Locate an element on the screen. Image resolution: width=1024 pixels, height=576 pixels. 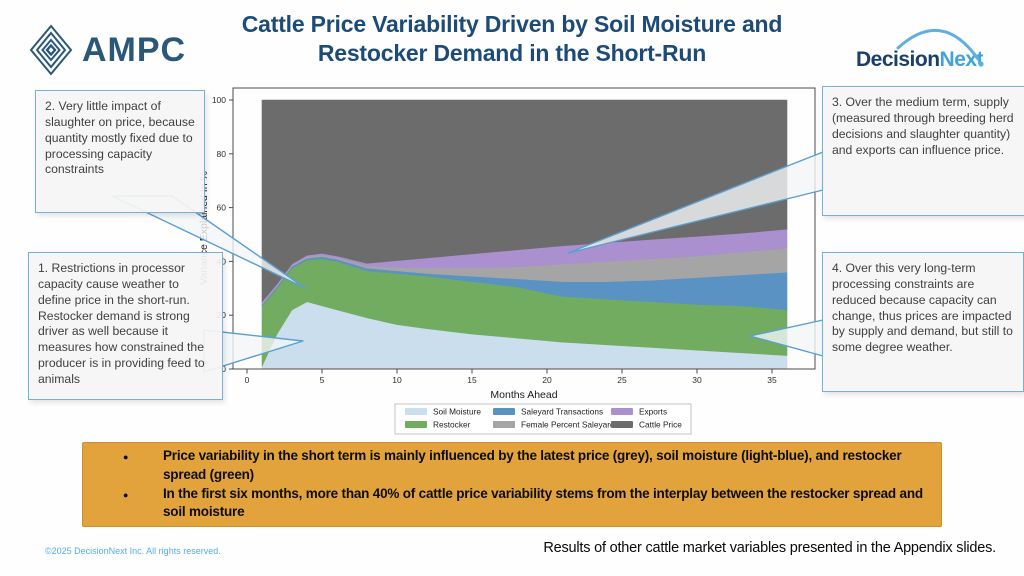
svg-text: 15 is located at coordinates (472, 380).